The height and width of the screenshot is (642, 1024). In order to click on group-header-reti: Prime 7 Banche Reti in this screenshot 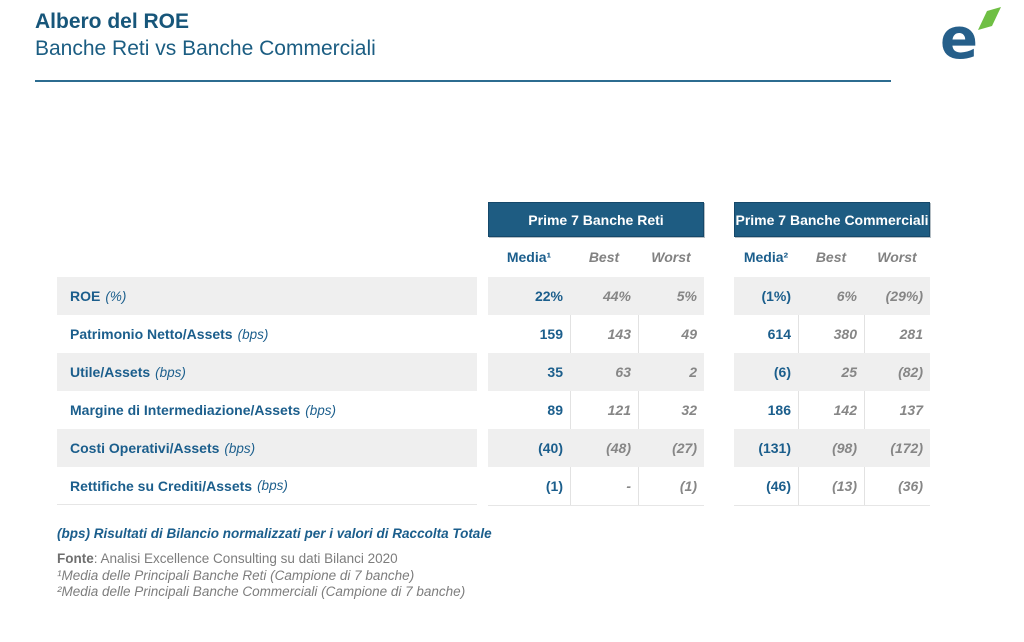, I will do `click(596, 219)`.